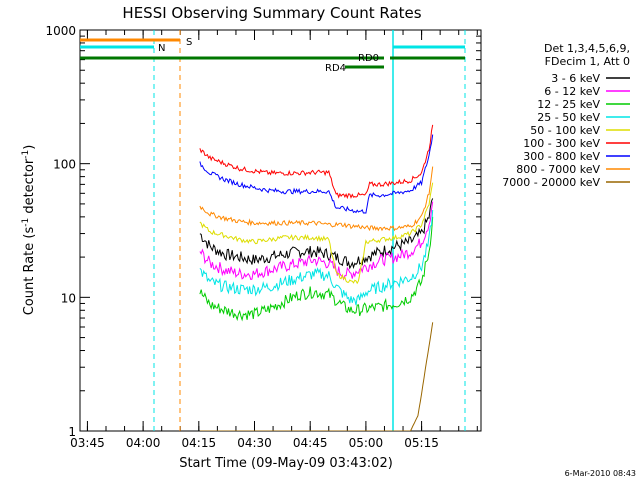 The width and height of the screenshot is (640, 480). I want to click on y-tick-label: 10, so click(68, 298).